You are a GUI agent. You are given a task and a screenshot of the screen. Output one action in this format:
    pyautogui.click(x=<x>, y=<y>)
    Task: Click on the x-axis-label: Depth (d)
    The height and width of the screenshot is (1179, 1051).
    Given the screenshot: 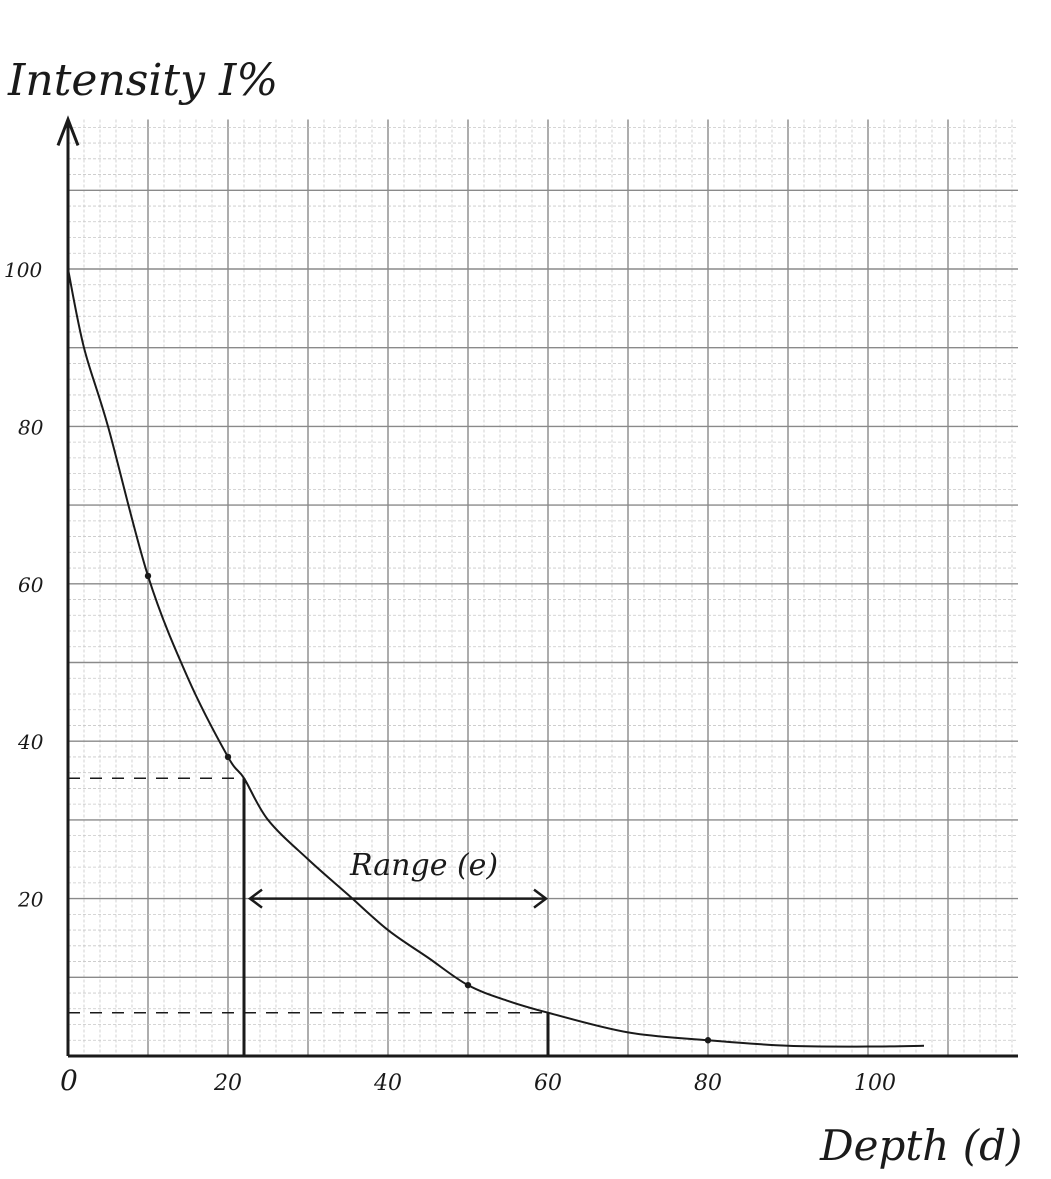 What is the action you would take?
    pyautogui.click(x=920, y=1145)
    